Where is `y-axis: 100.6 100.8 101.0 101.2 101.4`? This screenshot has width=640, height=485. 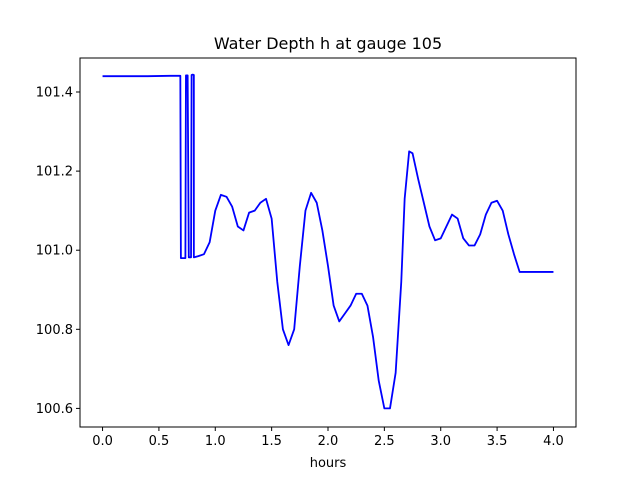 y-axis: 100.6 100.8 101.0 101.2 101.4 is located at coordinates (58, 251).